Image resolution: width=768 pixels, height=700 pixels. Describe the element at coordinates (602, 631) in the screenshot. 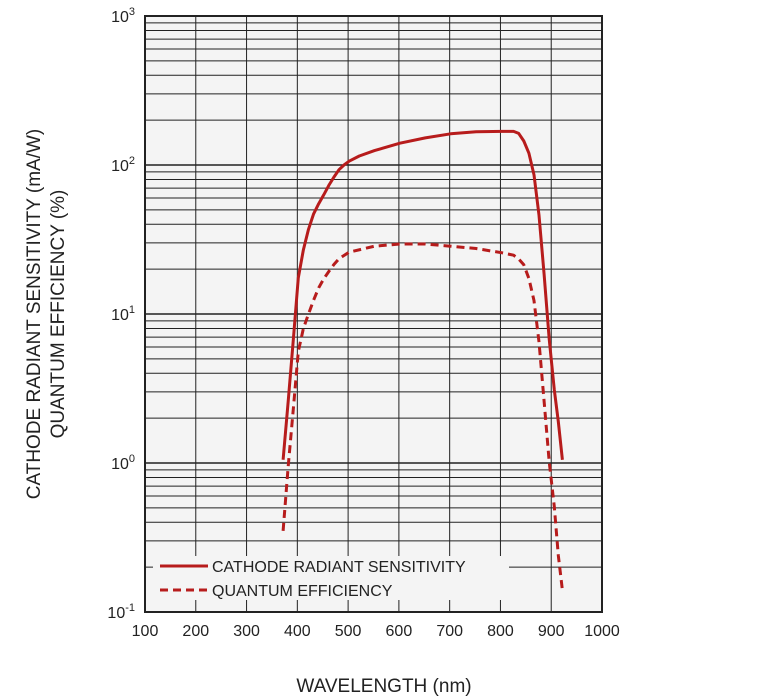

I see `x-tick-label: 1000` at that location.